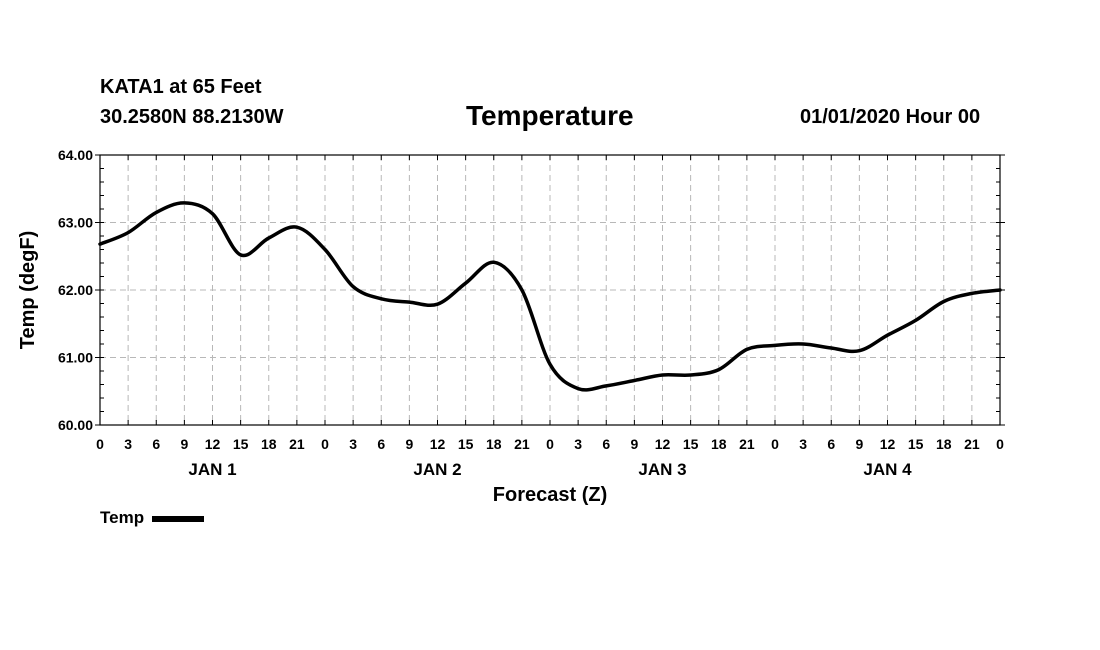 The width and height of the screenshot is (1100, 650). Describe the element at coordinates (212, 469) in the screenshot. I see `day-label: JAN 1` at that location.